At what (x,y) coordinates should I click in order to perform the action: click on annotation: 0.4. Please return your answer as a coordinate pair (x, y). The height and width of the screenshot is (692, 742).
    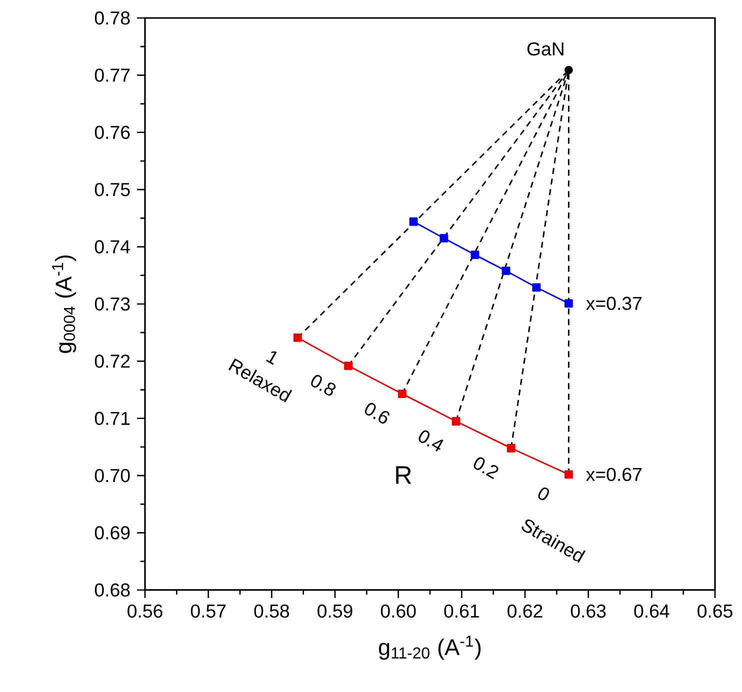
    Looking at the image, I should click on (431, 441).